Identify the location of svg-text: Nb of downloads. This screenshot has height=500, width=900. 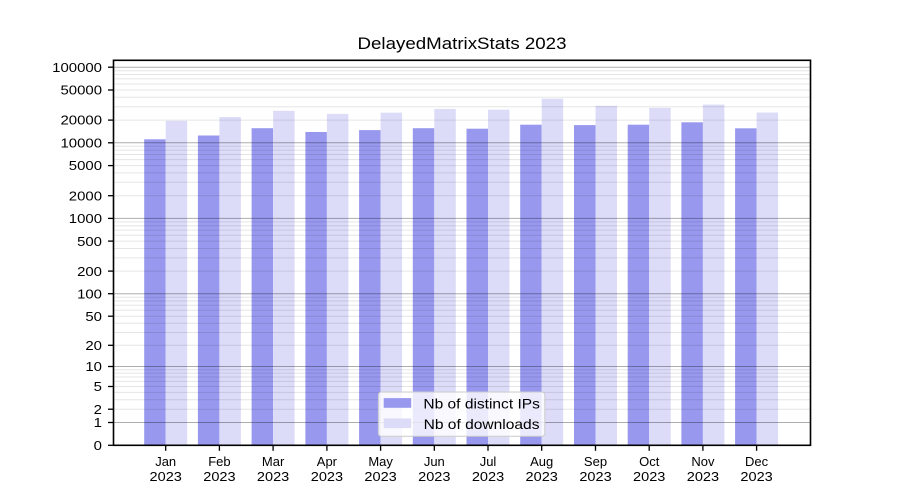
(482, 424).